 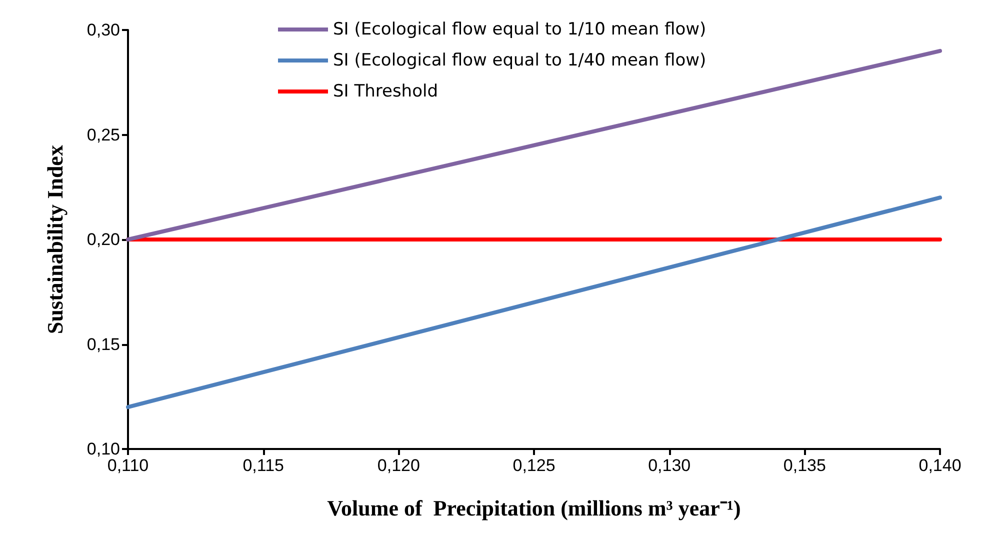 What do you see at coordinates (263, 465) in the screenshot?
I see `x-tick-label: 0,115` at bounding box center [263, 465].